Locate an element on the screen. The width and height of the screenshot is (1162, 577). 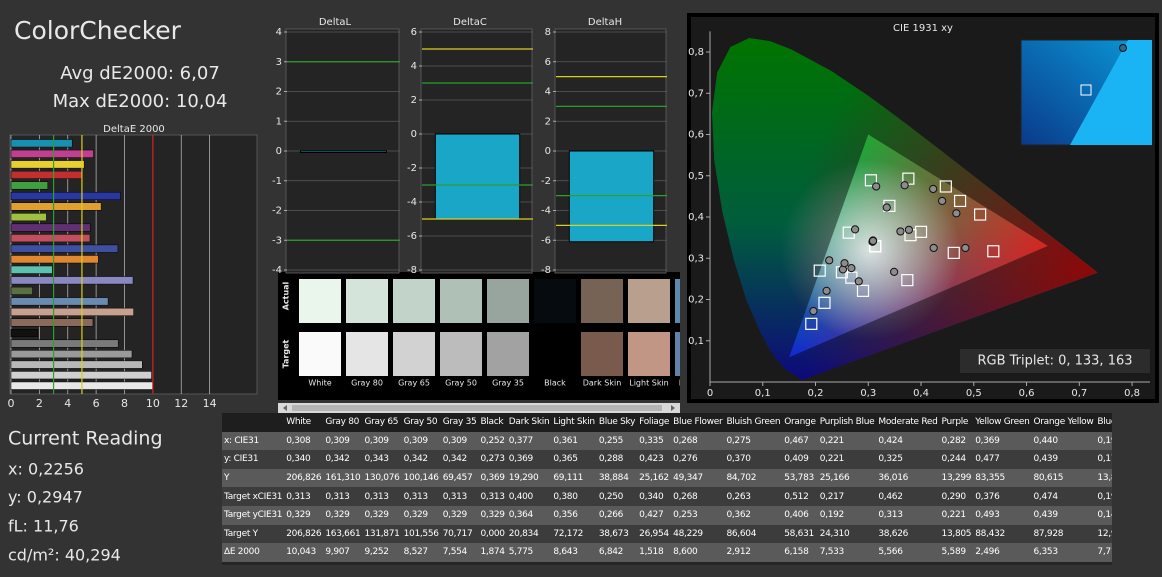
cell: 83,355 is located at coordinates (1002, 478).